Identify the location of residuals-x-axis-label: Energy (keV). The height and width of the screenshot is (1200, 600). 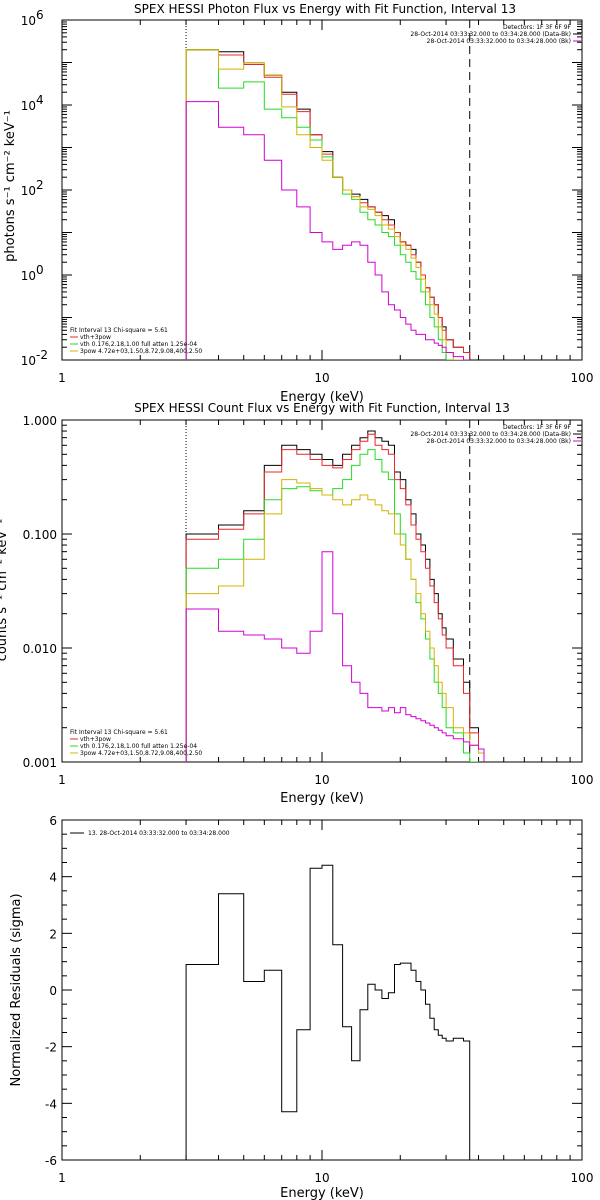
(322, 1193).